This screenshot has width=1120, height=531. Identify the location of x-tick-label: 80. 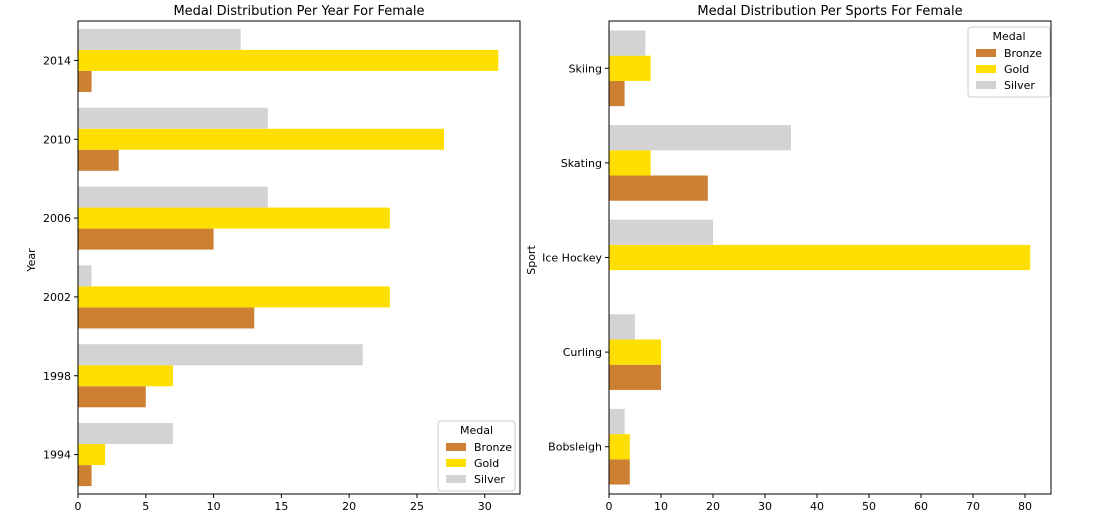
(1025, 506).